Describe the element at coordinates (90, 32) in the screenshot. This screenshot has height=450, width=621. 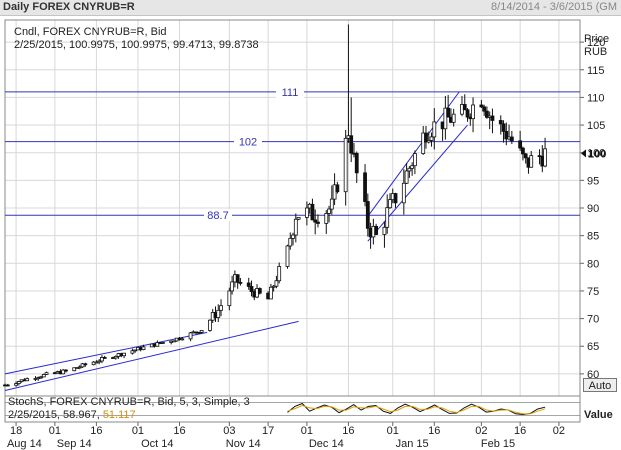
I see `main-legend-line1: Cndl, FOREX CNYRUB=R, Bid` at that location.